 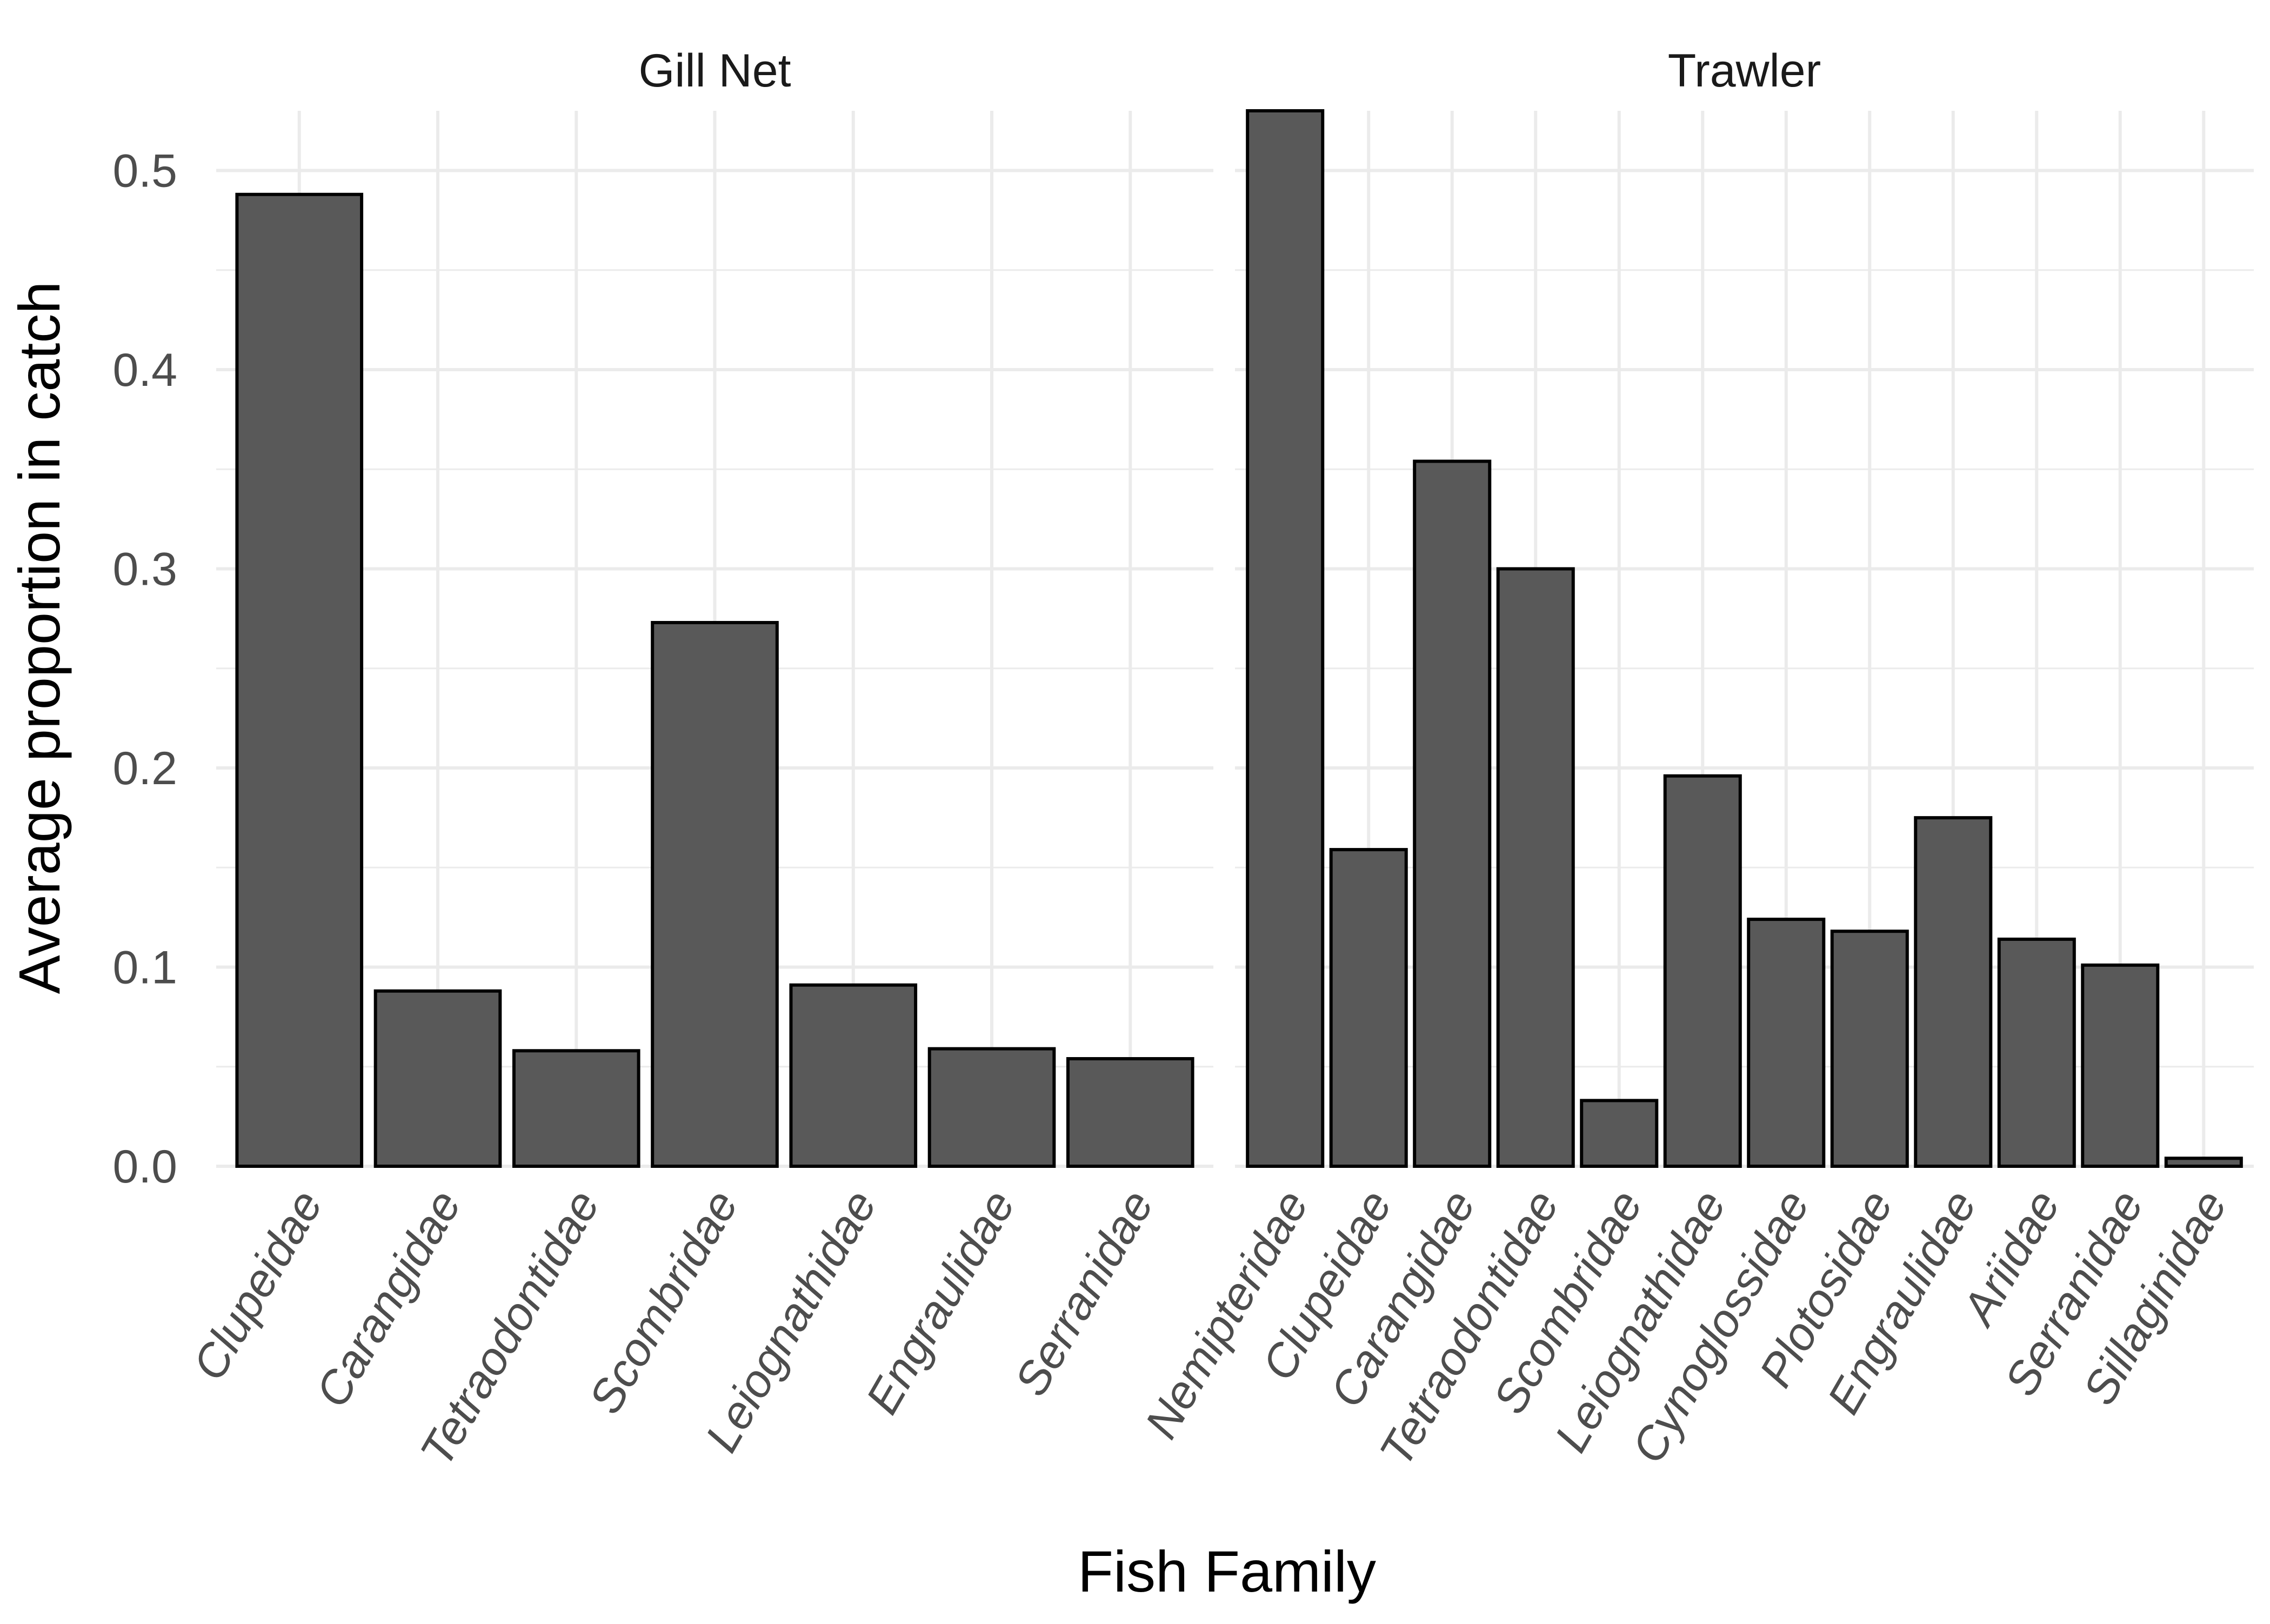 What do you see at coordinates (144, 968) in the screenshot?
I see `y-tick-label: 0.1` at bounding box center [144, 968].